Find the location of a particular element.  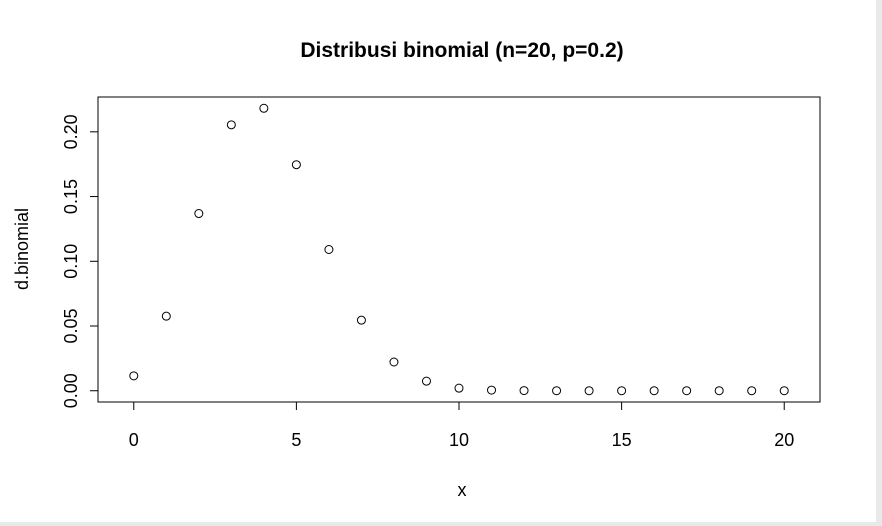

y-tick-label: 0.15 is located at coordinates (71, 196).